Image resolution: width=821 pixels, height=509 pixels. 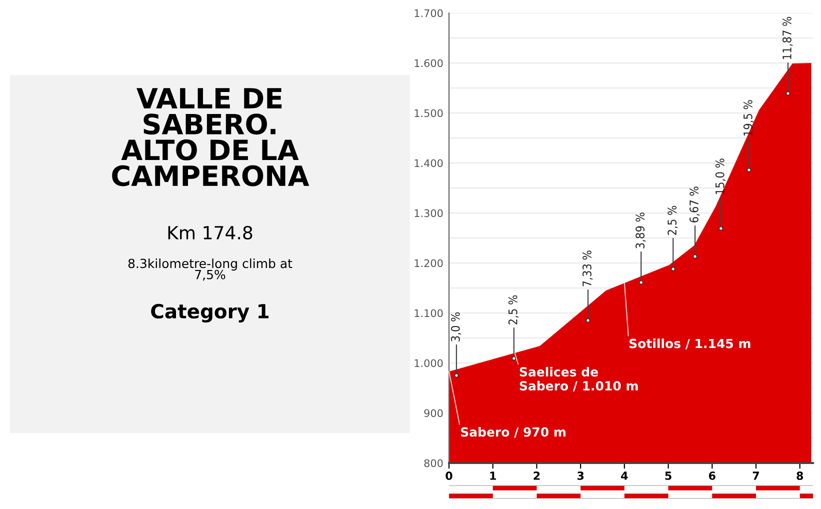 I want to click on x-tick-label: 7, so click(x=755, y=476).